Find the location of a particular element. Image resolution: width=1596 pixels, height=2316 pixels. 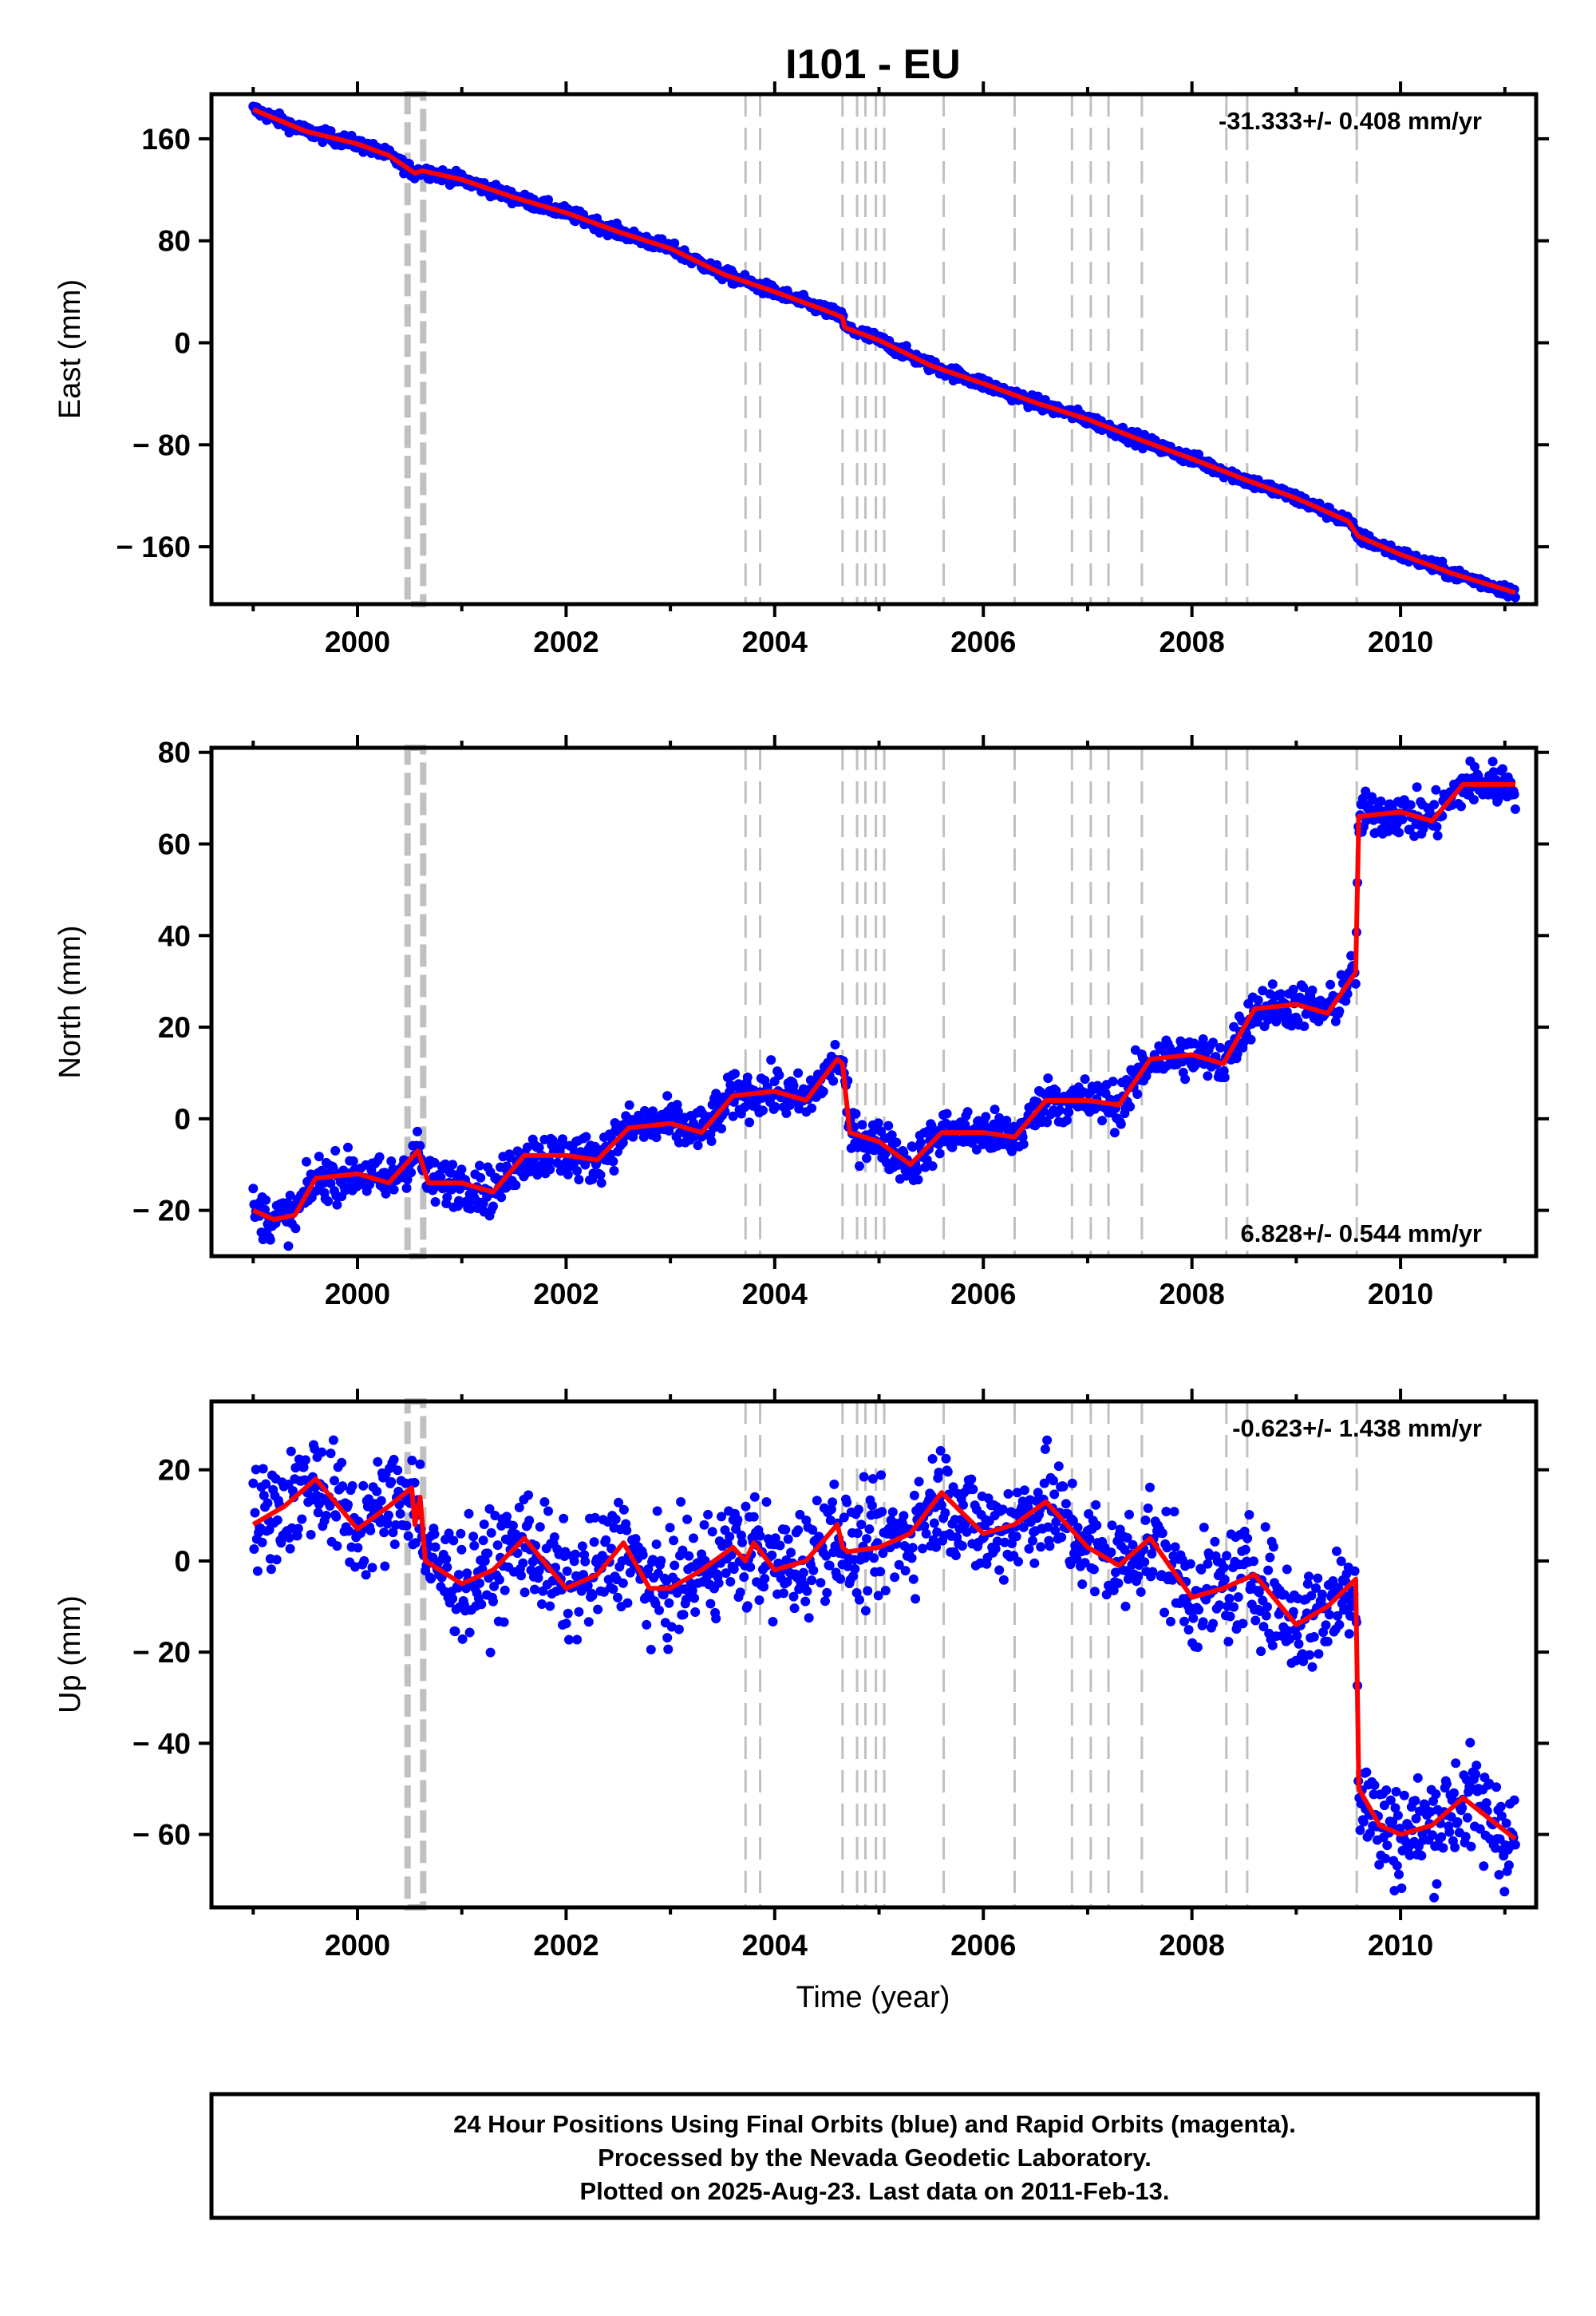

y-axis-label: North (mm) is located at coordinates (70, 1001).